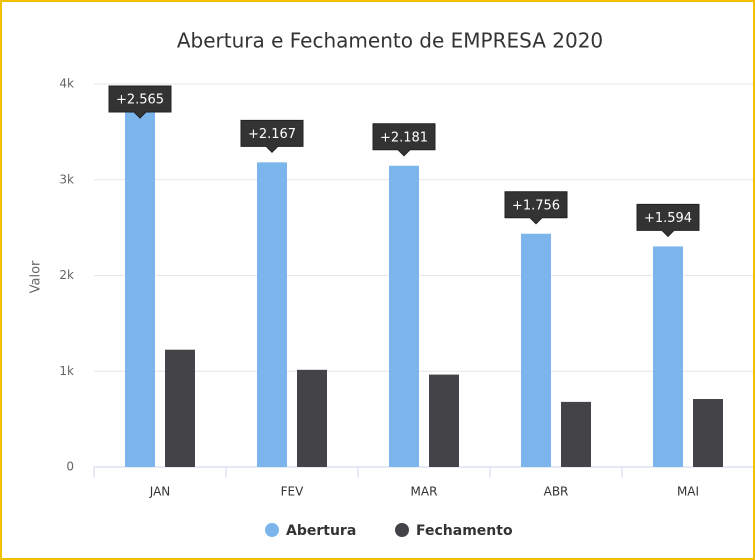 The image size is (755, 560). Describe the element at coordinates (390, 41) in the screenshot. I see `chart-title: Abertura e Fechamento de EMPRESA 2020` at that location.